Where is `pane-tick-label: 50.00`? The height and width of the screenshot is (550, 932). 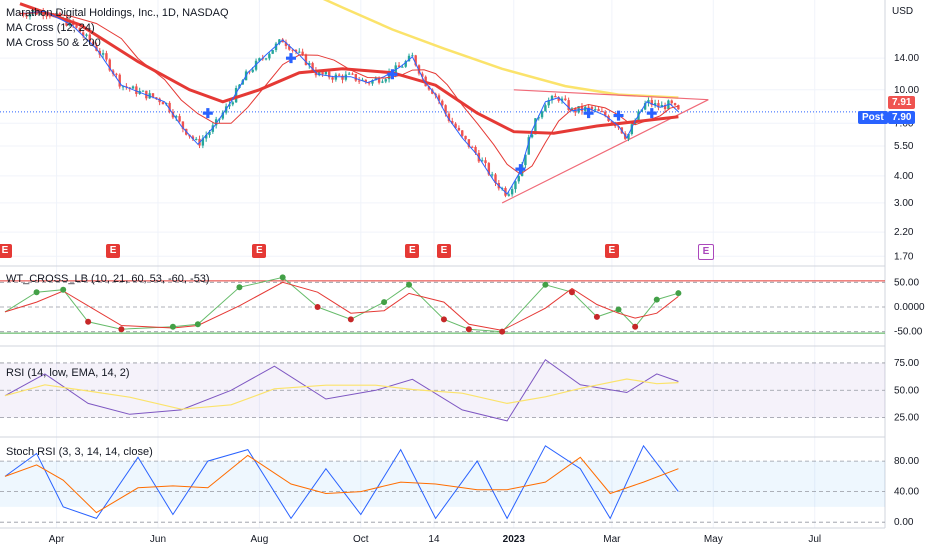 pane-tick-label: 50.00 is located at coordinates (906, 282).